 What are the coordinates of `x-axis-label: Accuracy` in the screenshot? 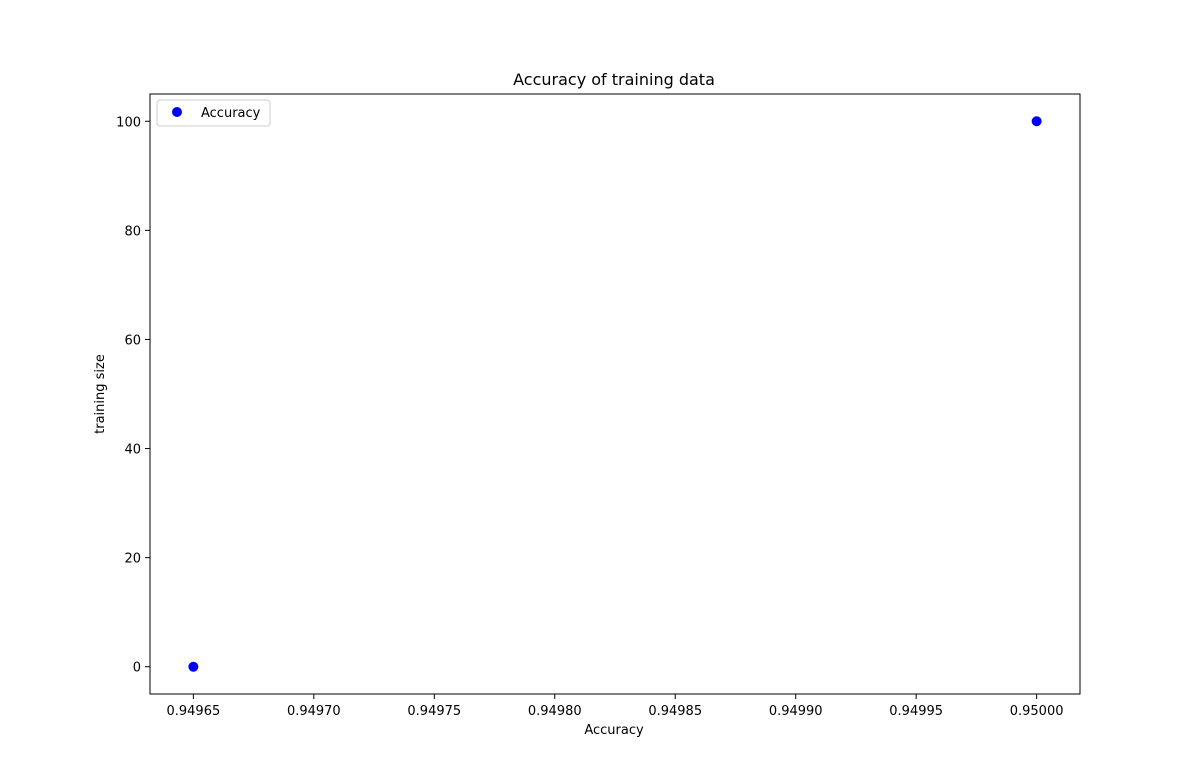 It's located at (614, 730).